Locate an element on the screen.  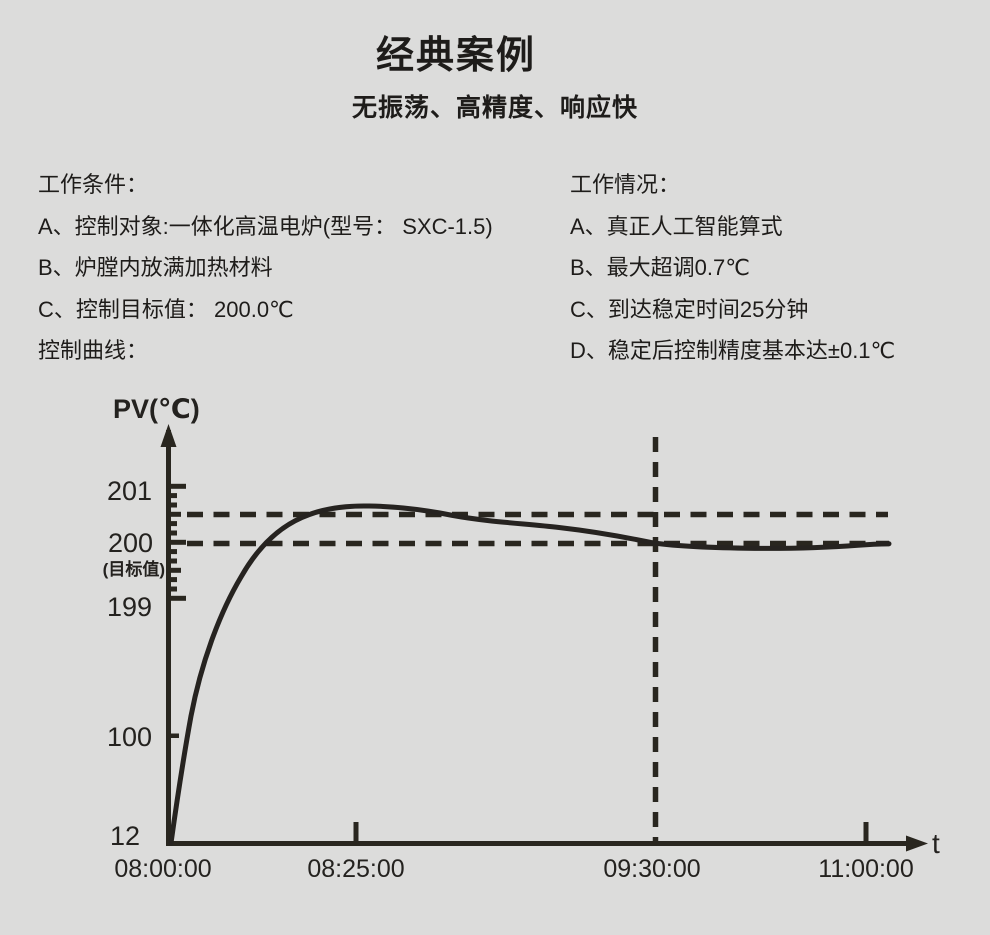
y-axis is located at coordinates (173, 634).